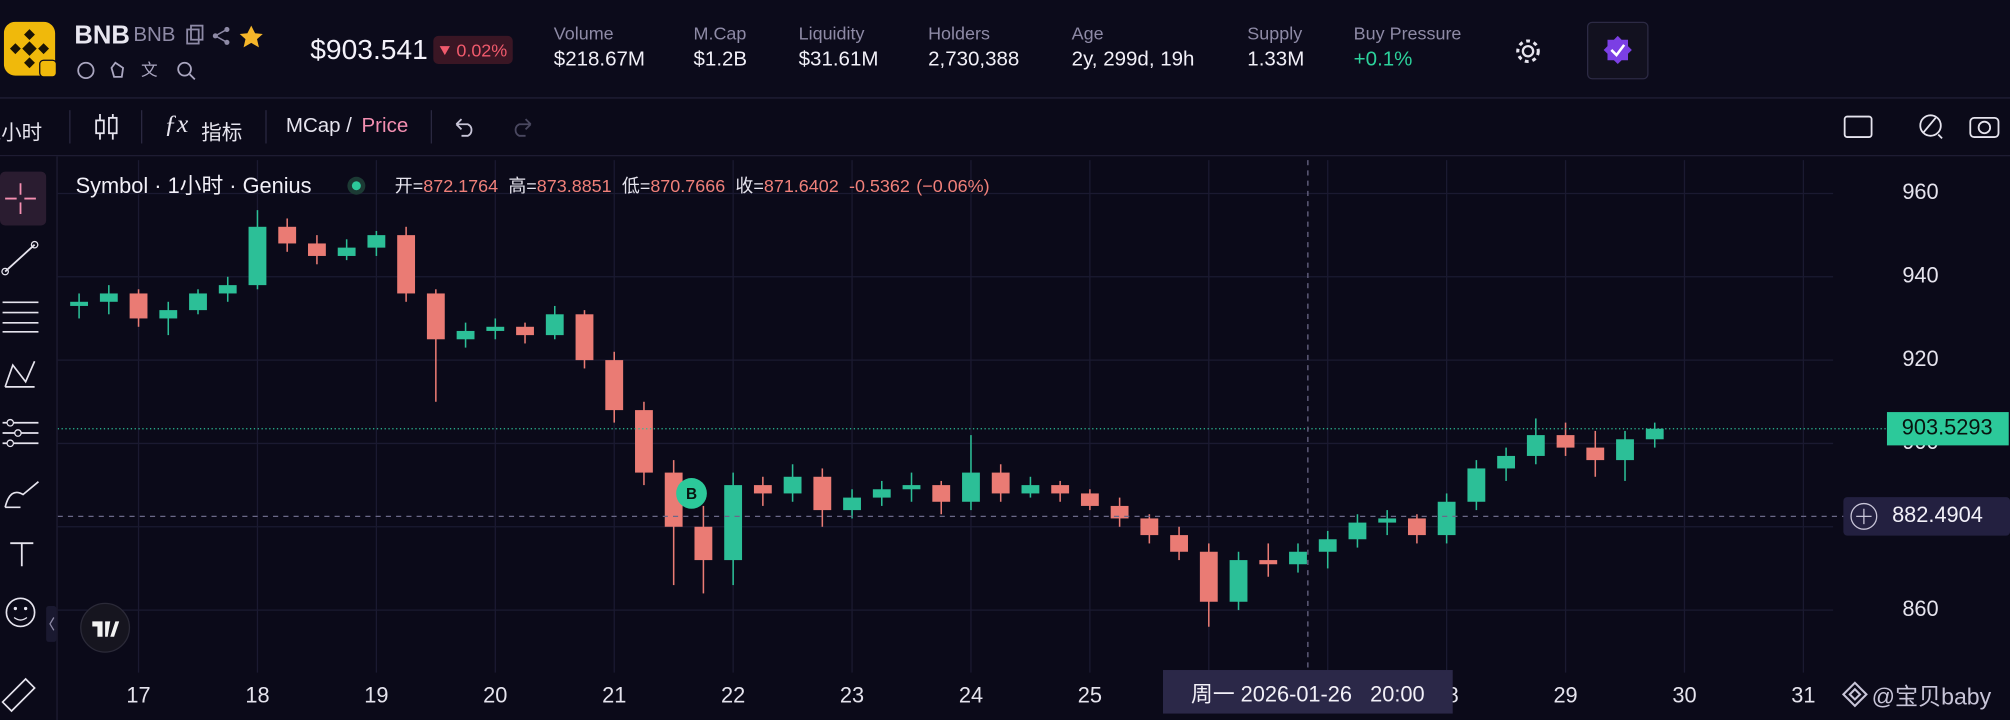 Image resolution: width=2010 pixels, height=720 pixels. What do you see at coordinates (1947, 426) in the screenshot?
I see `last-price-label: 903.5293` at bounding box center [1947, 426].